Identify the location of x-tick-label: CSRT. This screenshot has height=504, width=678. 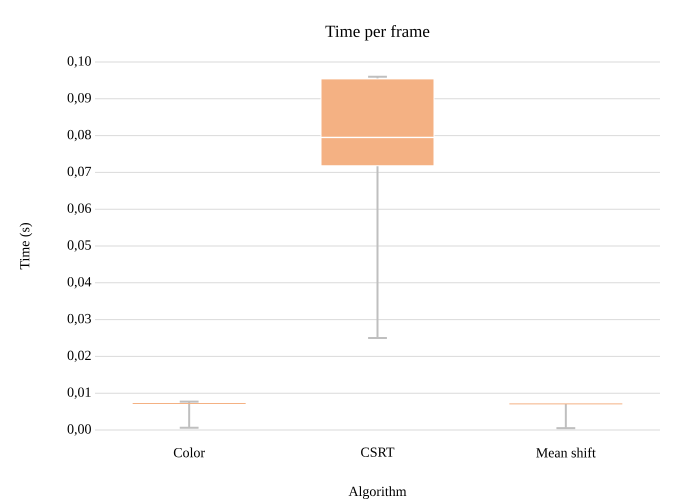
(377, 452).